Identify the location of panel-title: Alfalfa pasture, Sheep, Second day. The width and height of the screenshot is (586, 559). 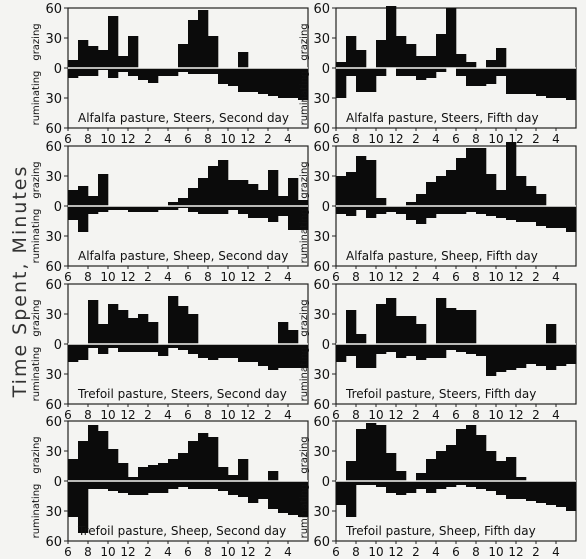
(183, 256).